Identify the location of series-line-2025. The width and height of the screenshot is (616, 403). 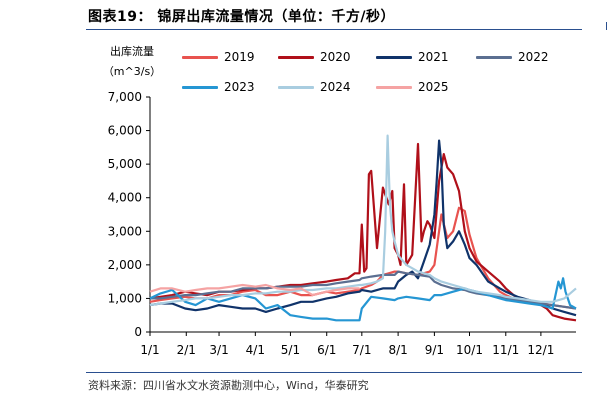
(254, 290).